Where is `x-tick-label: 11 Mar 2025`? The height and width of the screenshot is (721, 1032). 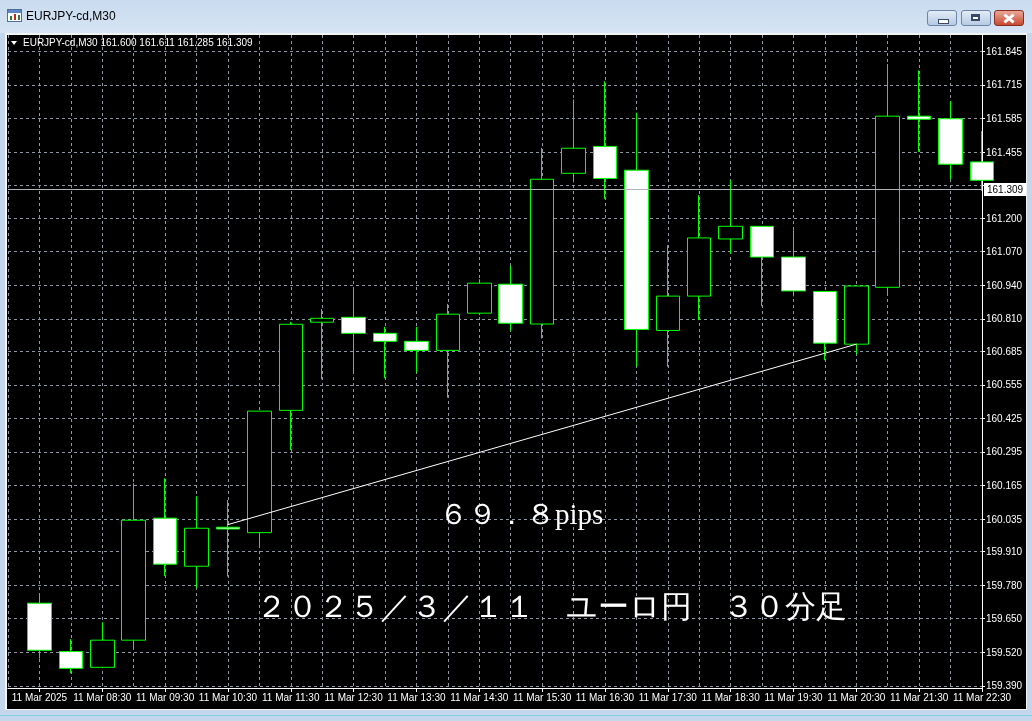 x-tick-label: 11 Mar 2025 is located at coordinates (39, 697).